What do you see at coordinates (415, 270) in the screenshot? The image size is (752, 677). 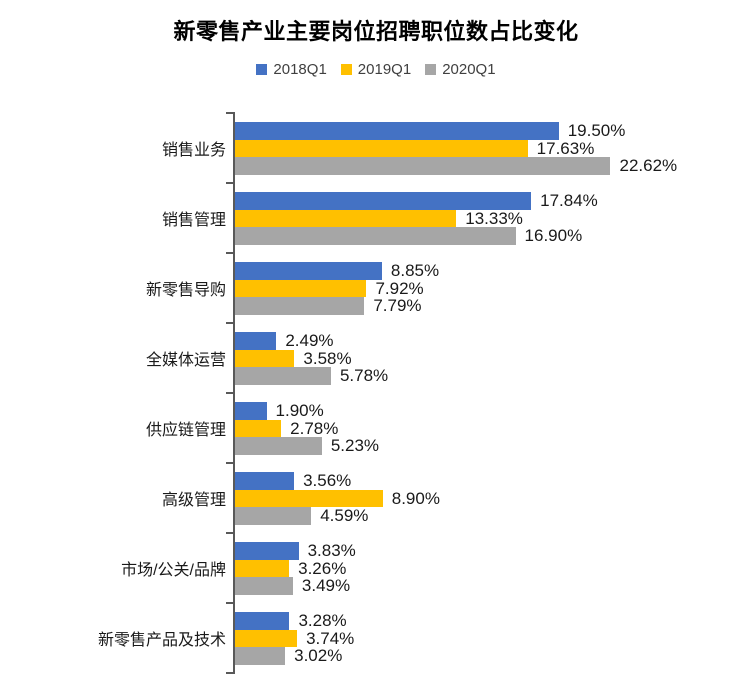 I see `value-label: 8.85%` at bounding box center [415, 270].